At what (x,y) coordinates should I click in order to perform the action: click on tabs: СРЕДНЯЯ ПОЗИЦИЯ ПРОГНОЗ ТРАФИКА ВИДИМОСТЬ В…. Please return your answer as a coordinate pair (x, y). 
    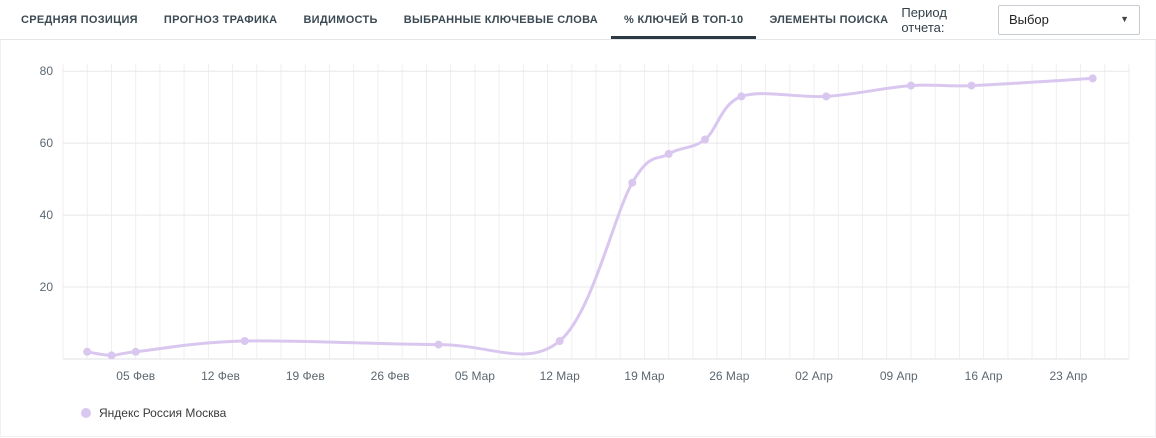
    Looking at the image, I should click on (454, 19).